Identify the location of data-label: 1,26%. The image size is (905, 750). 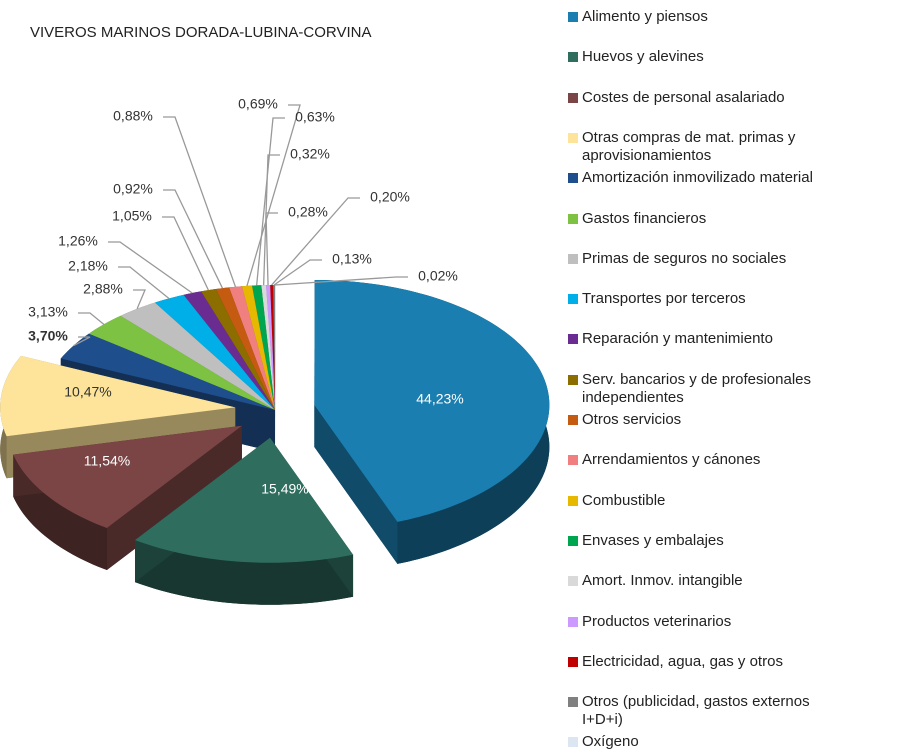
(78, 241).